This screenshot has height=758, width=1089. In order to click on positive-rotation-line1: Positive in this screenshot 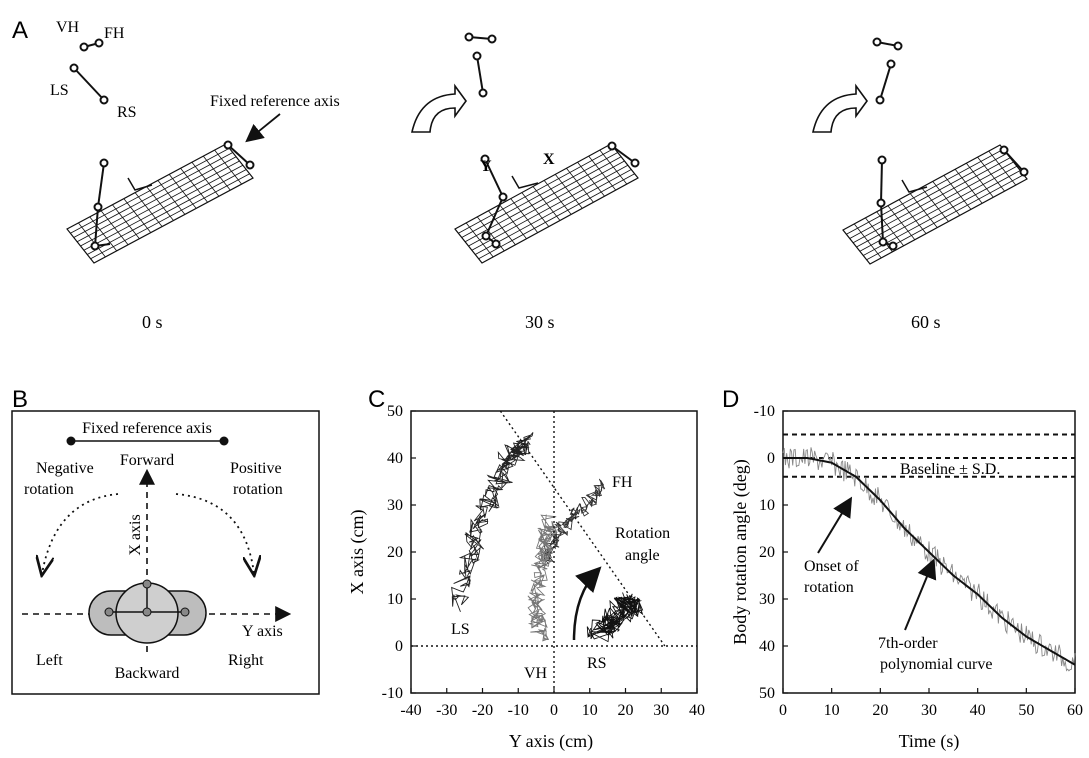, I will do `click(256, 468)`.